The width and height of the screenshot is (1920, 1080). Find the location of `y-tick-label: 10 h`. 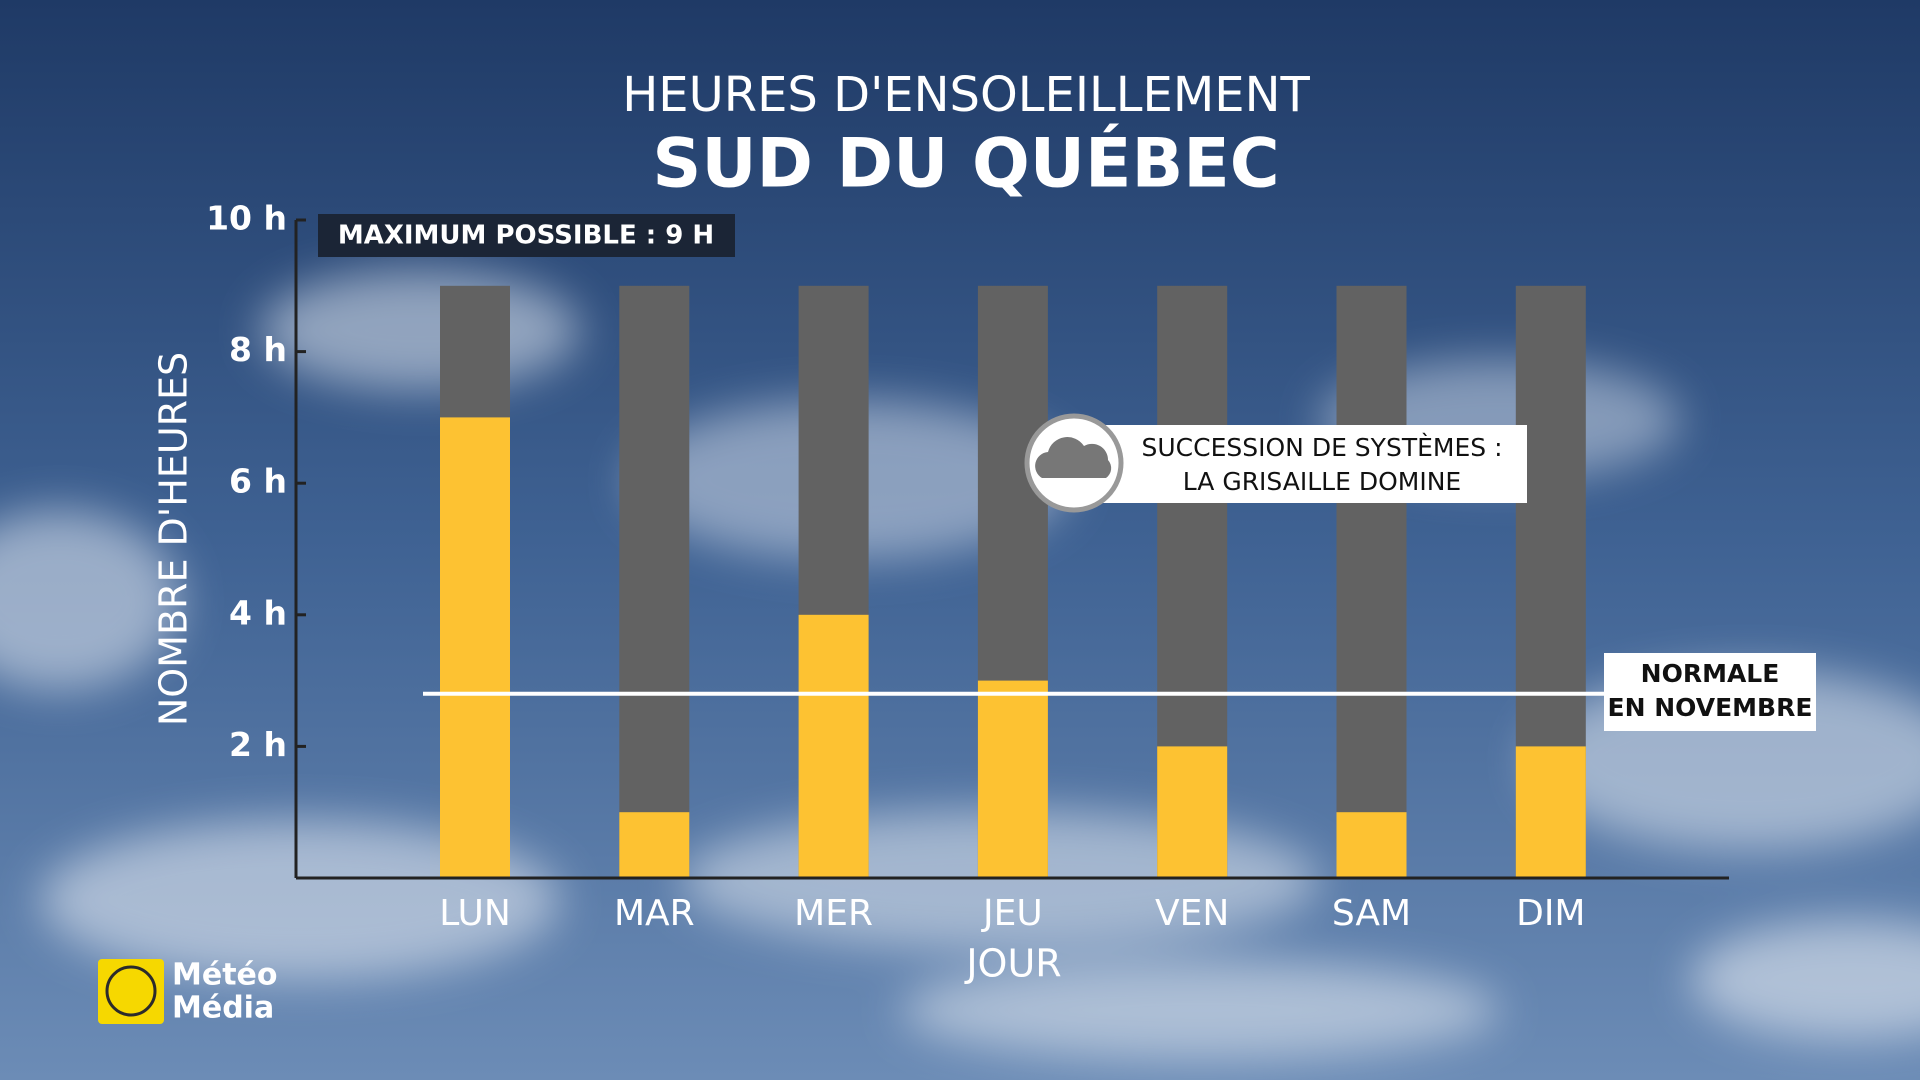

y-tick-label: 10 h is located at coordinates (246, 218).